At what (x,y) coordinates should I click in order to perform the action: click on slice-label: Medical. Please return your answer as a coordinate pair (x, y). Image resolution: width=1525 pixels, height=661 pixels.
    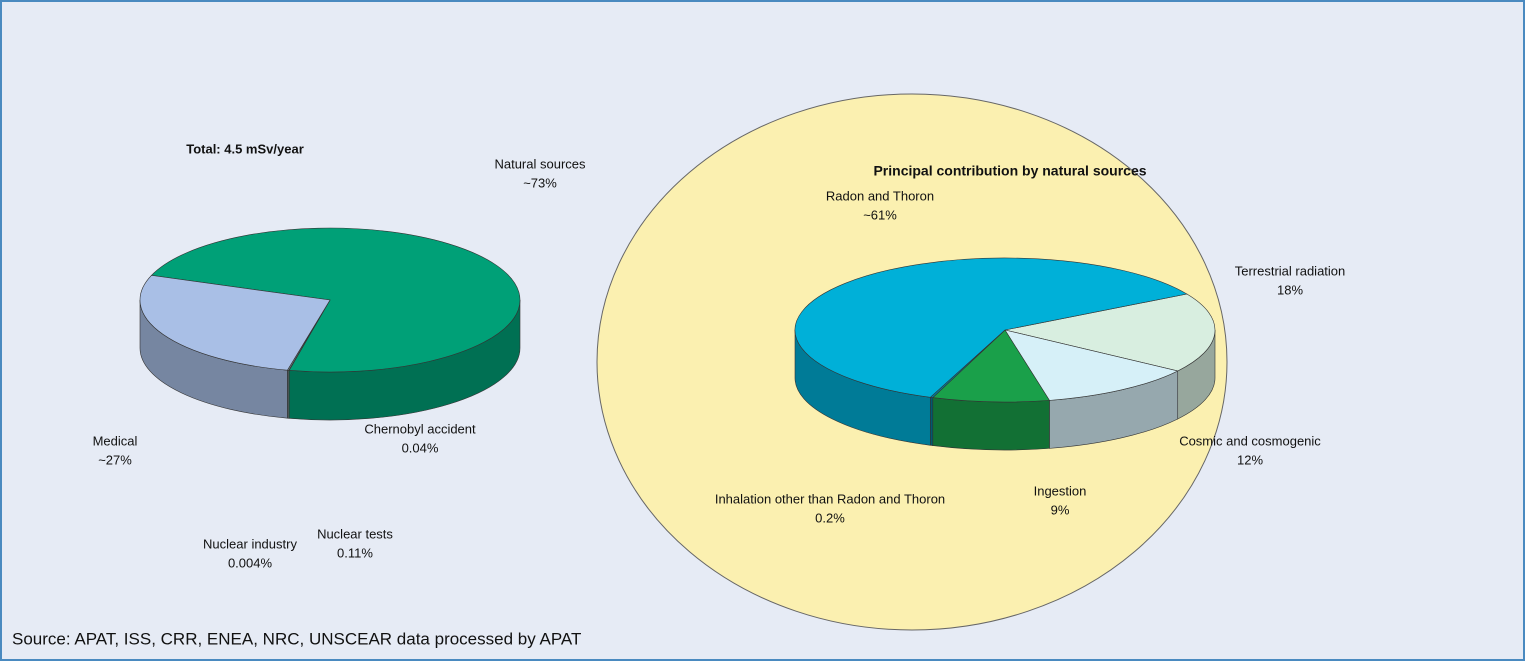
    Looking at the image, I should click on (115, 440).